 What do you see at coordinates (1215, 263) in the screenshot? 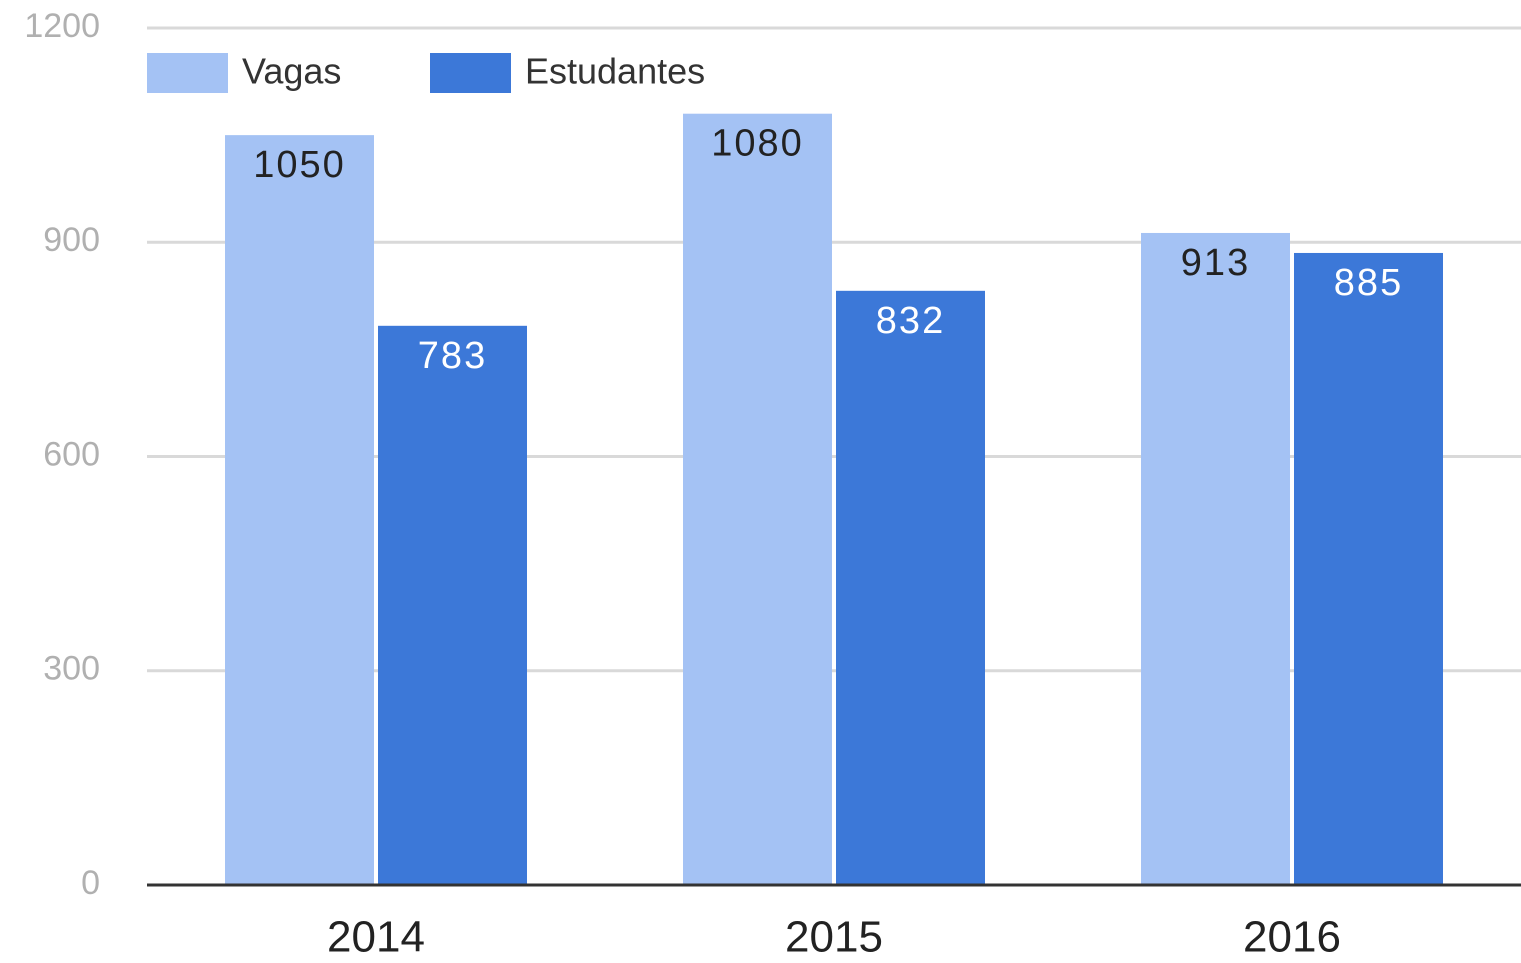
I see `data-label: 913` at bounding box center [1215, 263].